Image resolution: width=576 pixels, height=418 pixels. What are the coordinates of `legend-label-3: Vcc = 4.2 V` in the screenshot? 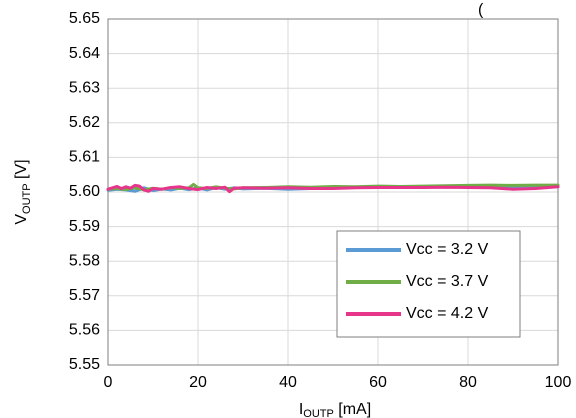 It's located at (447, 313).